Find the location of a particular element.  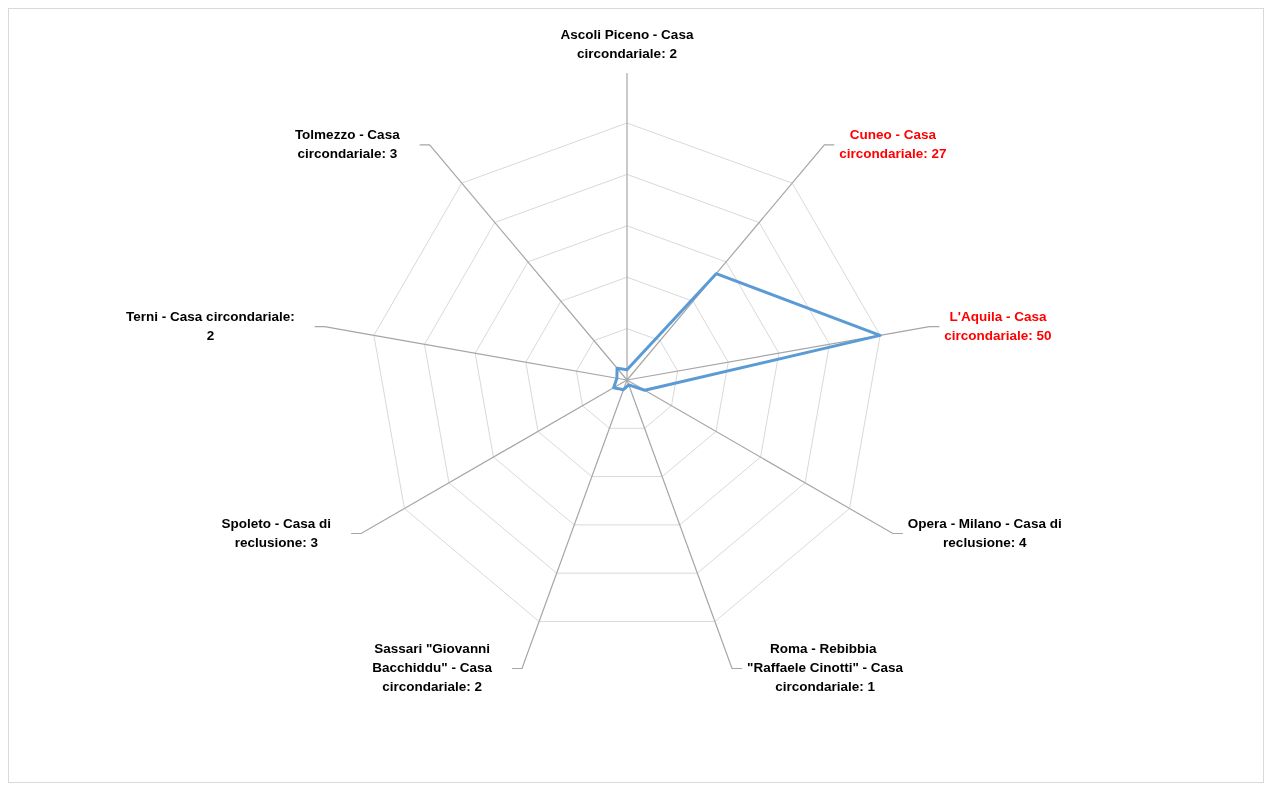

spoke-label: Terni - Casa circondariale: 2 is located at coordinates (210, 325).